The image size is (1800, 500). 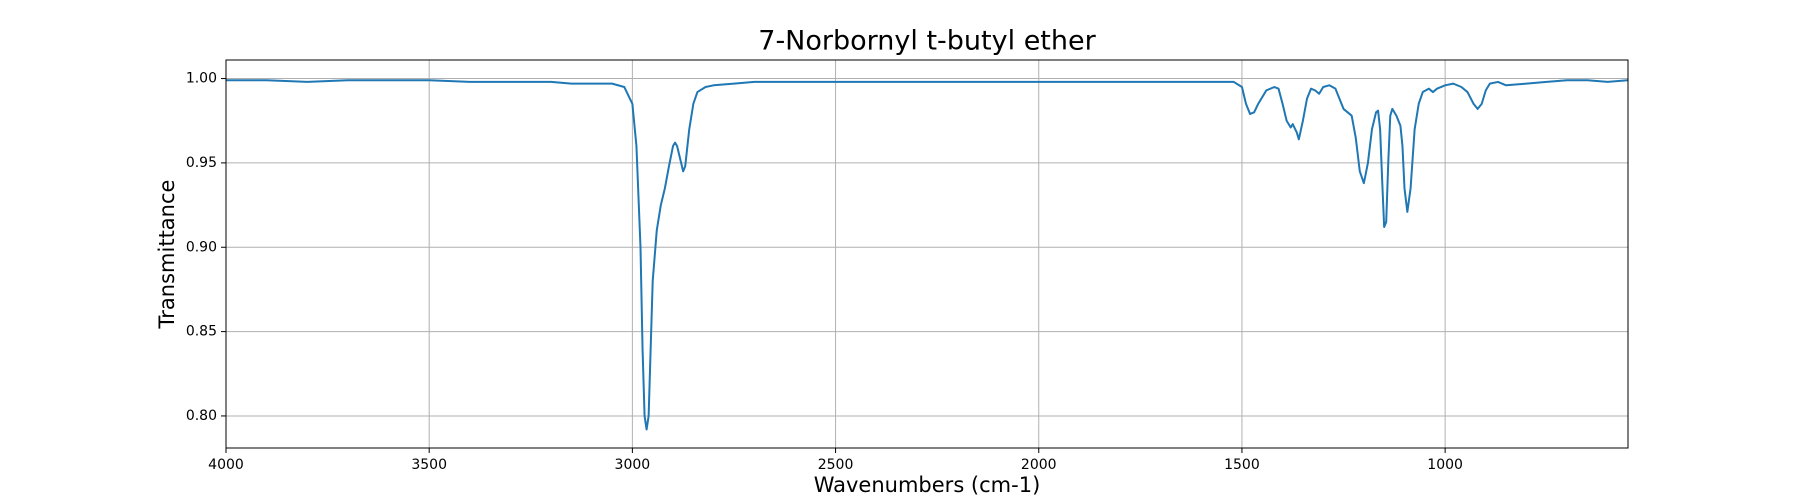 I want to click on chart-title: 7-Norbornyl t-butyl ether, so click(x=927, y=41).